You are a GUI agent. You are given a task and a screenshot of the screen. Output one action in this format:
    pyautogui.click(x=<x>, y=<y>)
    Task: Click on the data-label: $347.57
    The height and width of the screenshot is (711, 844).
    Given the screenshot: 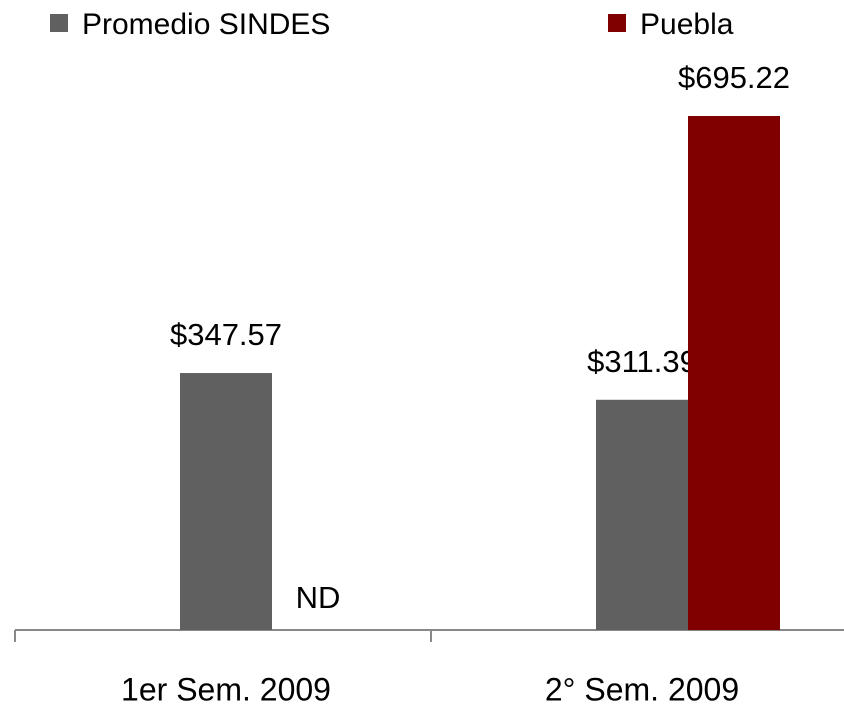 What is the action you would take?
    pyautogui.click(x=226, y=334)
    